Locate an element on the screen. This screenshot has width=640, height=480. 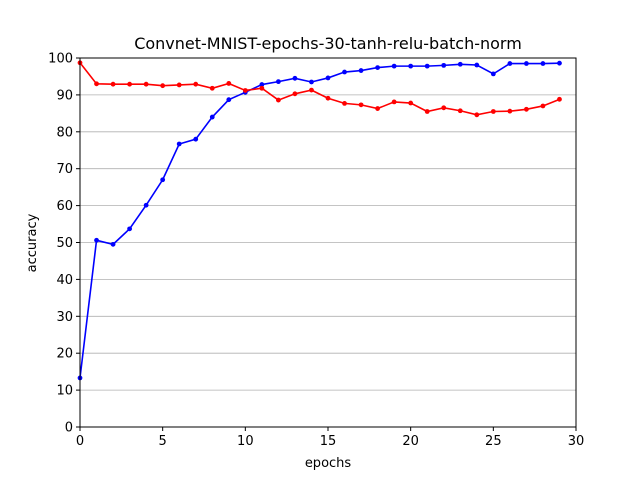
x-tick-label: 0 is located at coordinates (80, 441).